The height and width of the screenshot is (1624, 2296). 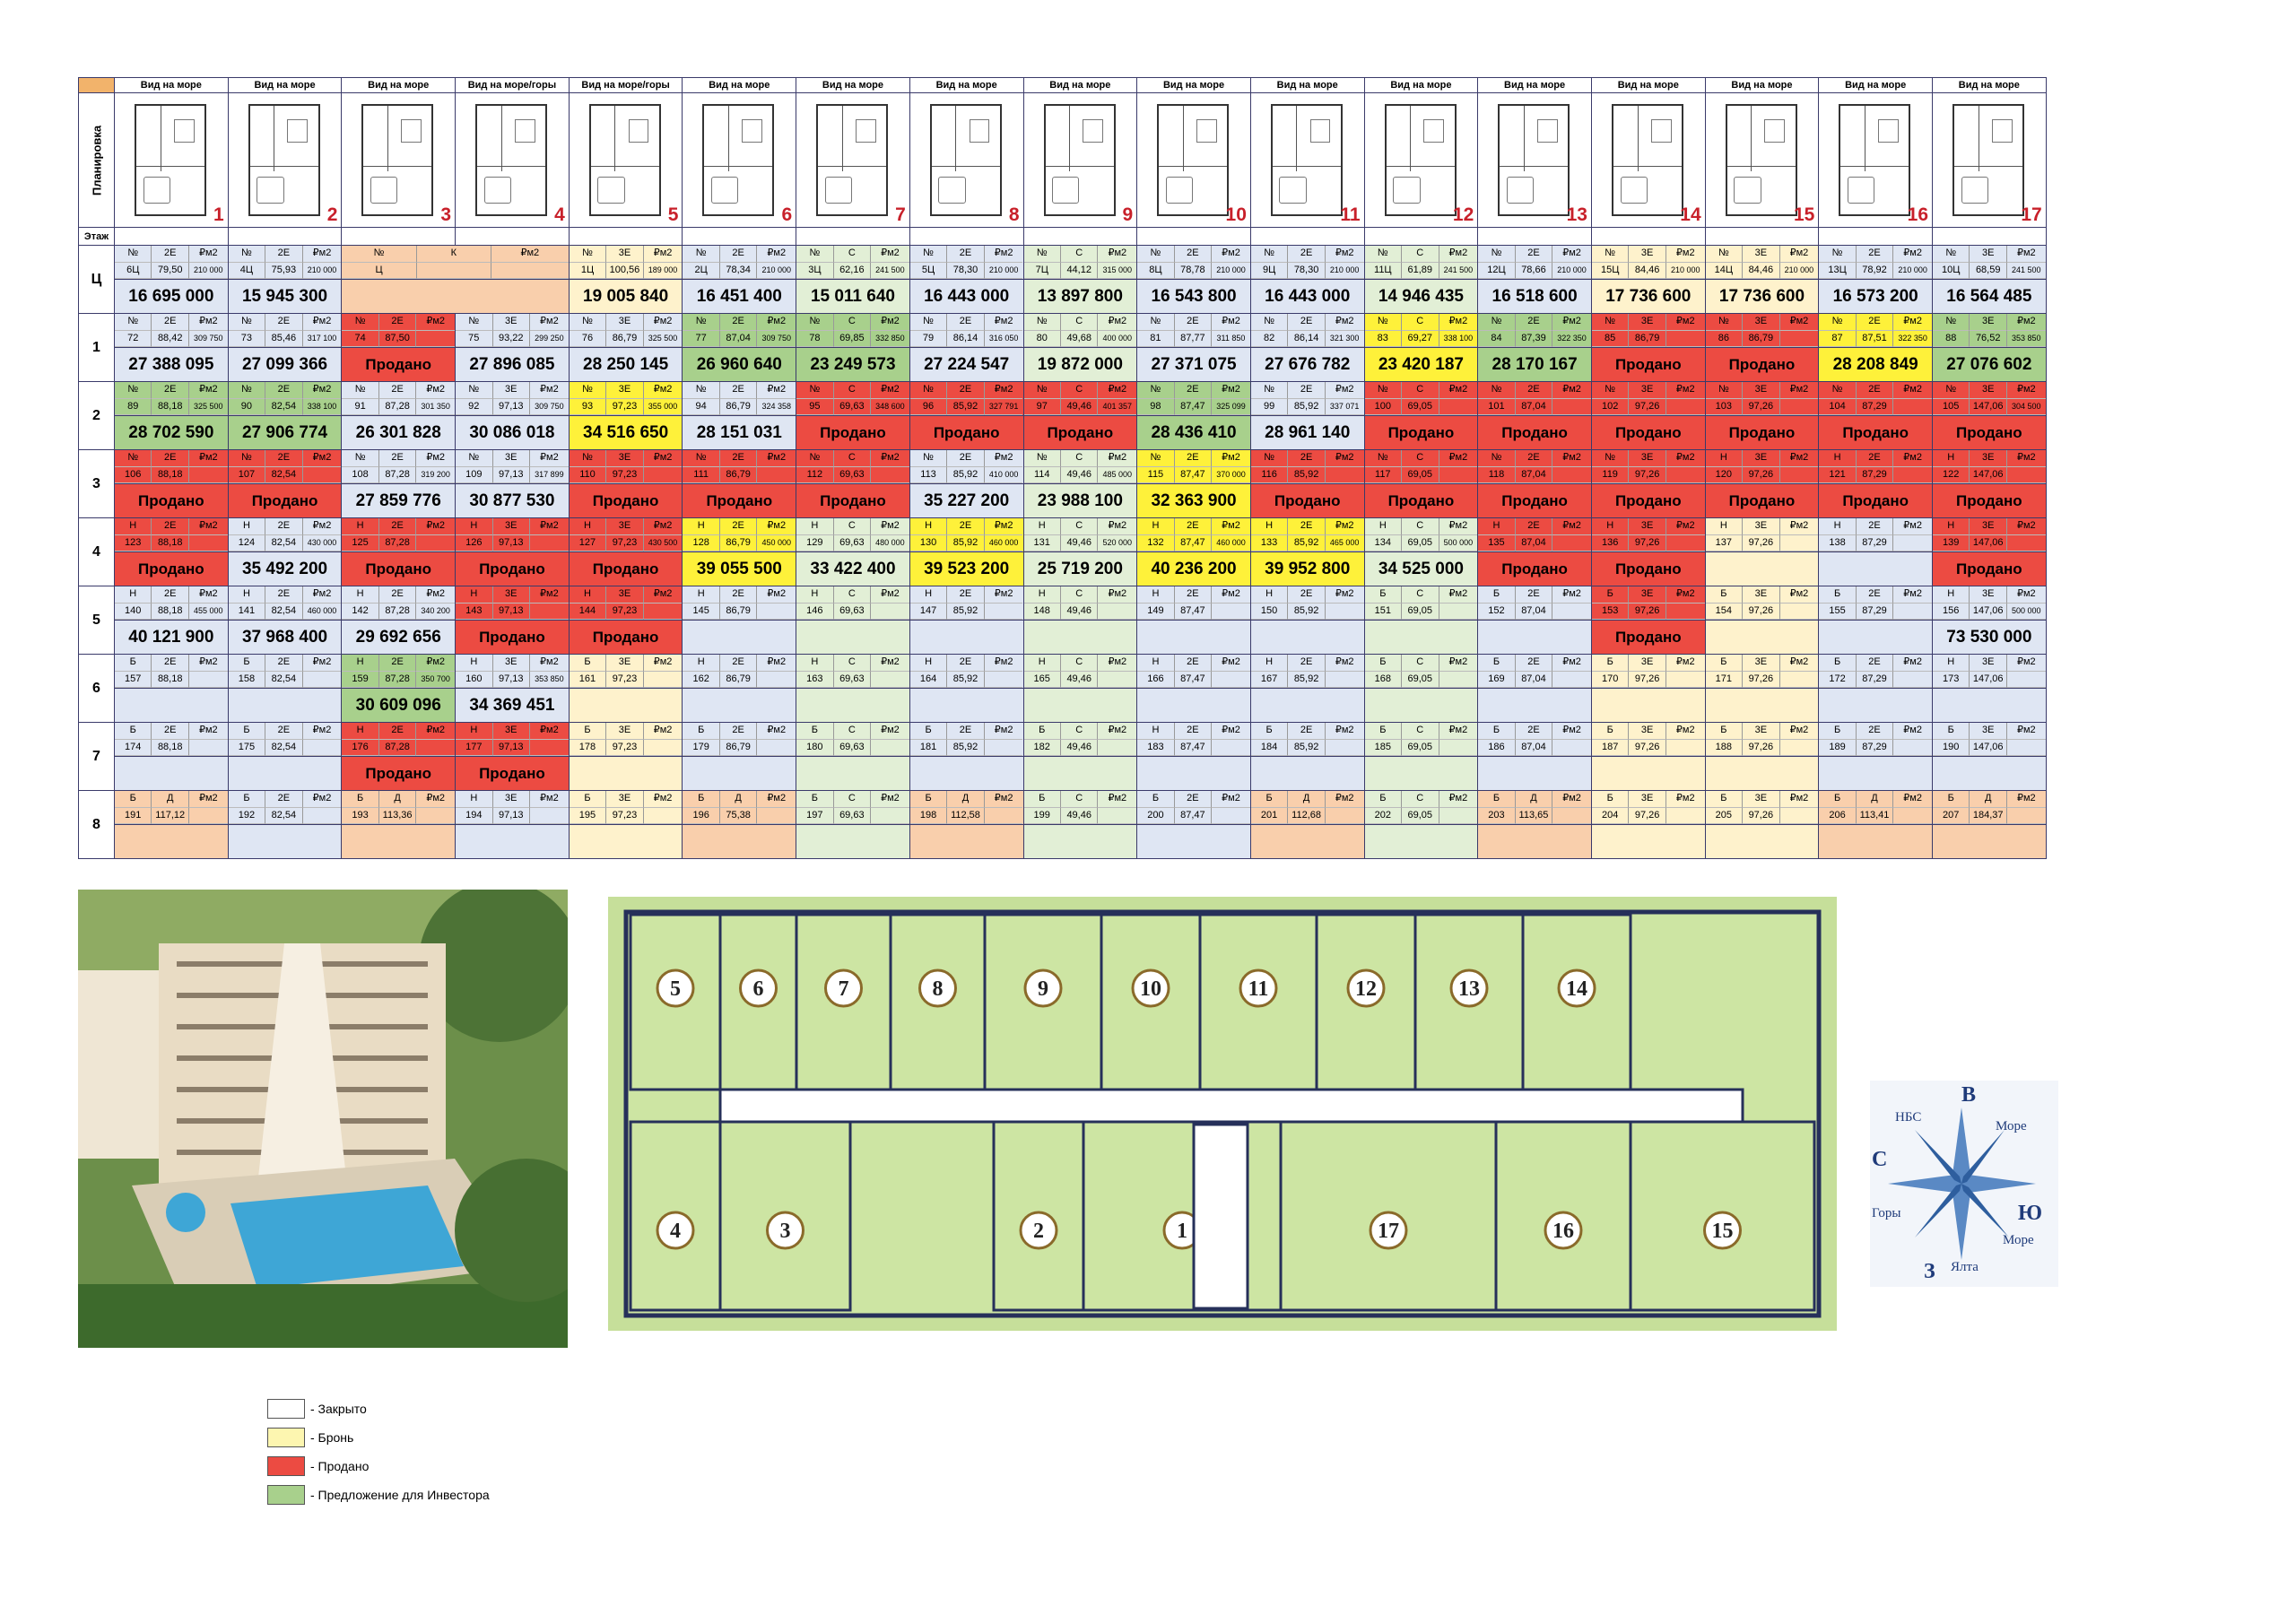 I want to click on apartment-cell: № 2Е ₽м2 81 87,77 311 850 27 371 075, so click(x=1193, y=347).